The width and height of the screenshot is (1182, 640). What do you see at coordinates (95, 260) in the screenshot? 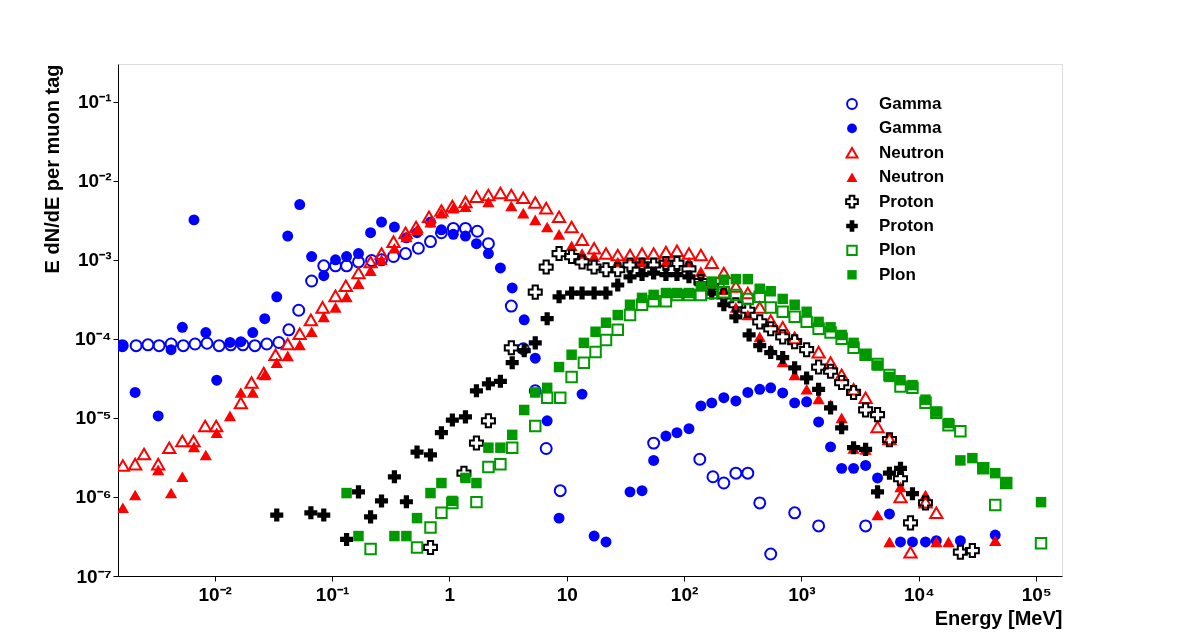
I see `y-tick-label: 10⁻³` at bounding box center [95, 260].